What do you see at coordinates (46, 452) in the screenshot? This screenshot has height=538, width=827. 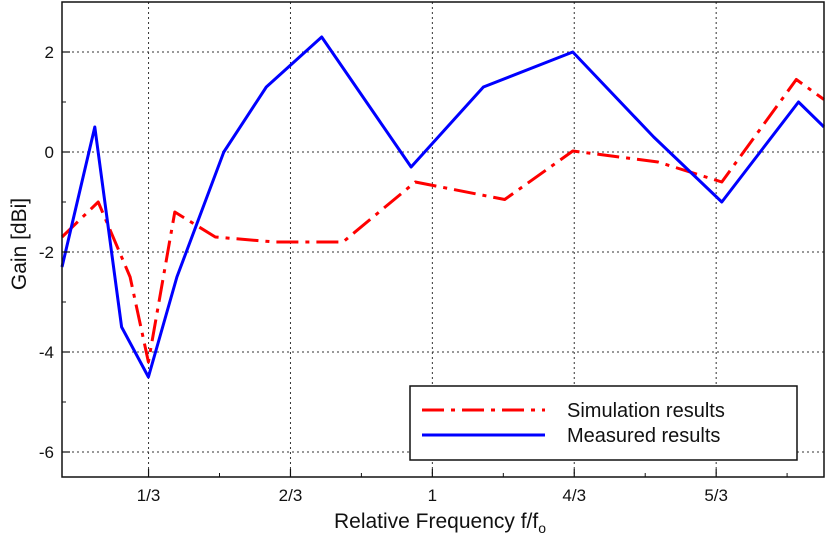 I see `y-tick-label: -6` at bounding box center [46, 452].